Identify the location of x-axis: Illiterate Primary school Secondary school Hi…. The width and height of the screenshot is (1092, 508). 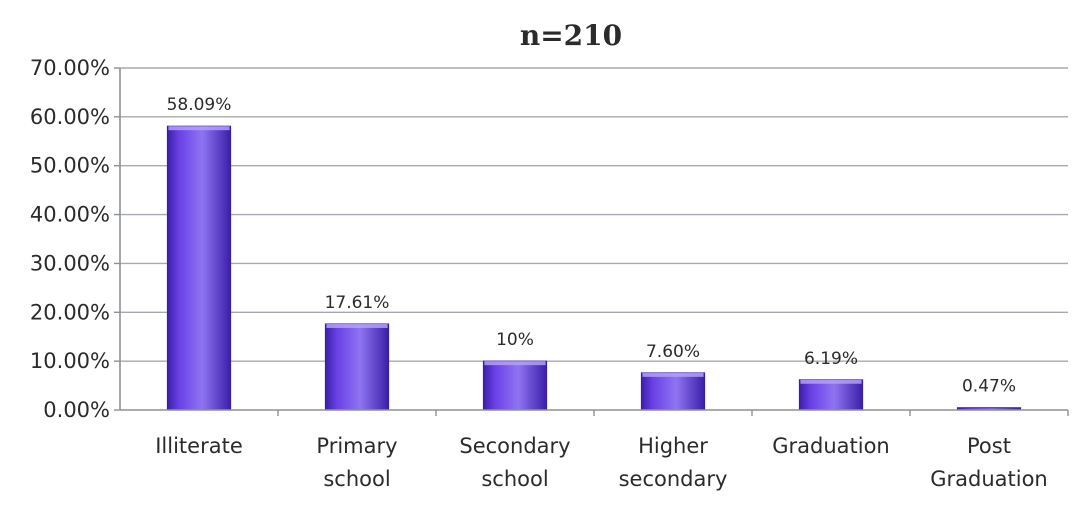
(594, 450).